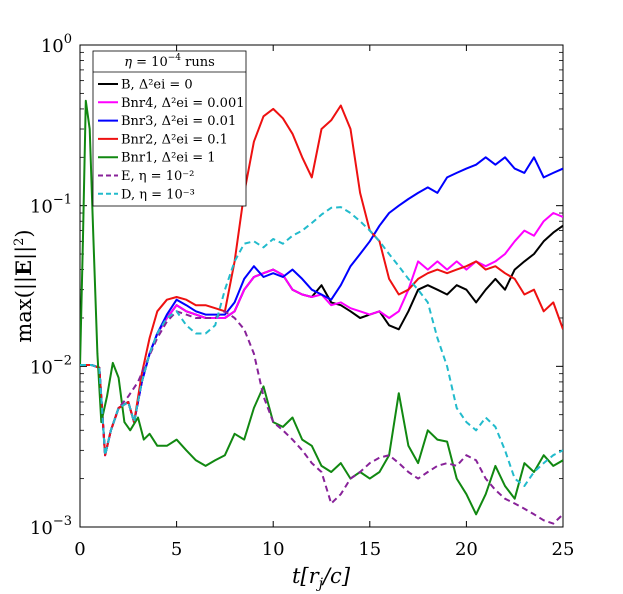  I want to click on x-tick-label: 5, so click(176, 549).